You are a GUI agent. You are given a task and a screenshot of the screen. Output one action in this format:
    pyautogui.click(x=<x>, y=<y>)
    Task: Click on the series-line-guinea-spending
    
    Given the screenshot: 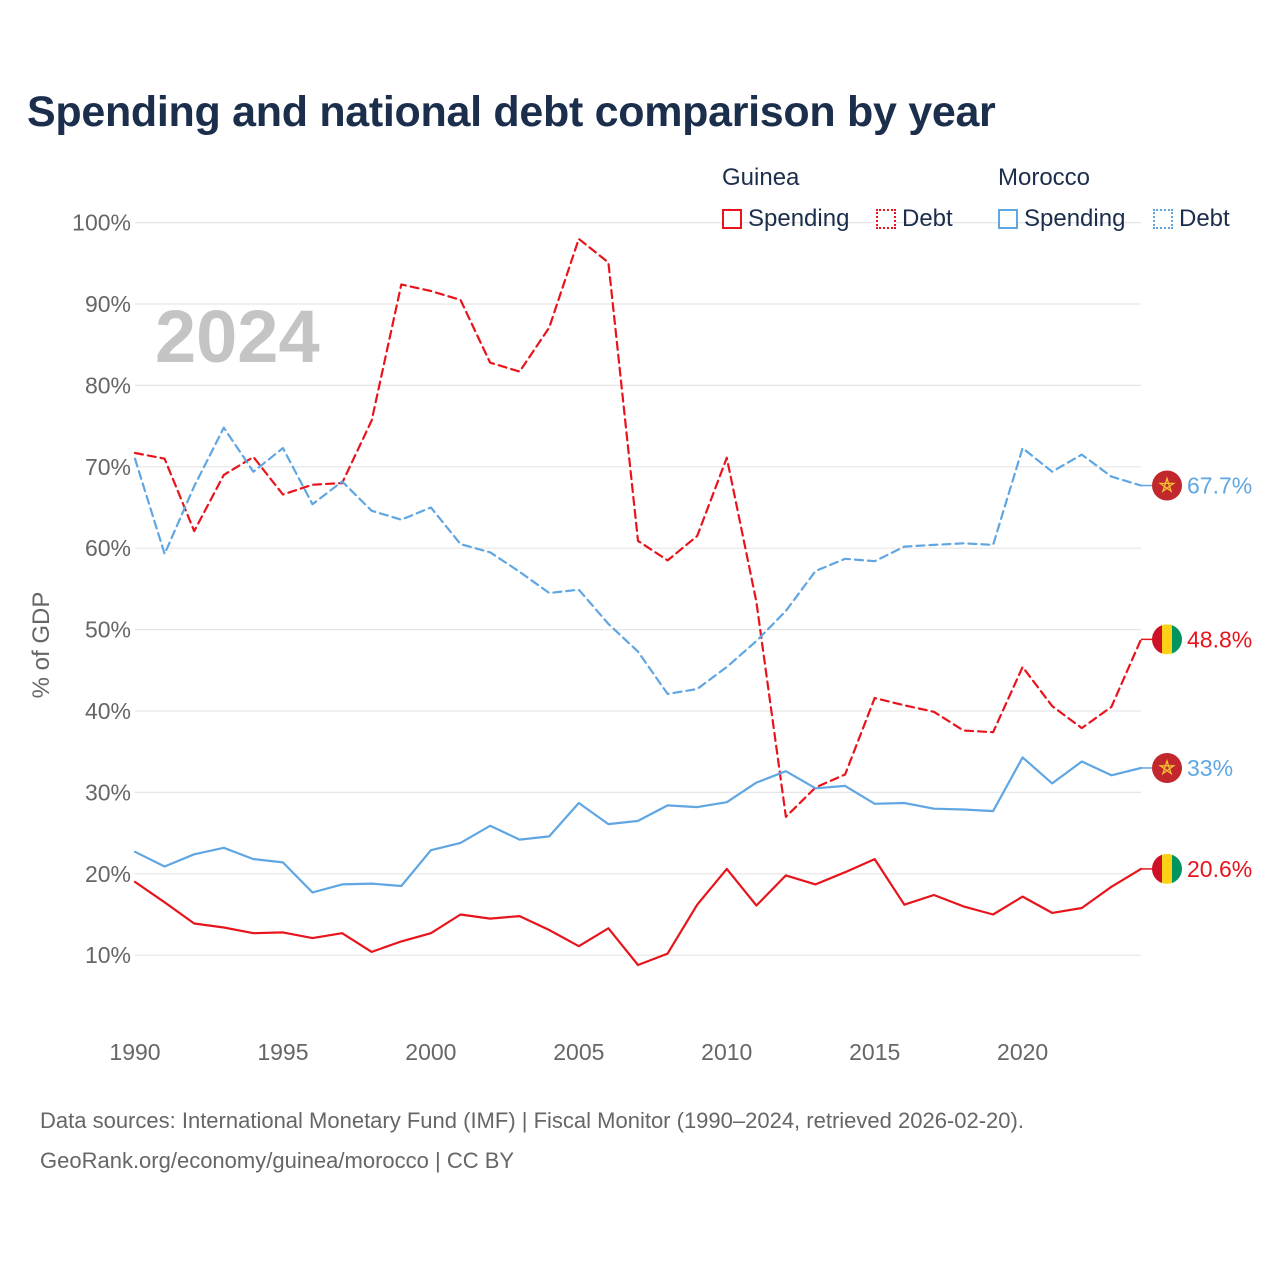 What is the action you would take?
    pyautogui.click(x=638, y=912)
    